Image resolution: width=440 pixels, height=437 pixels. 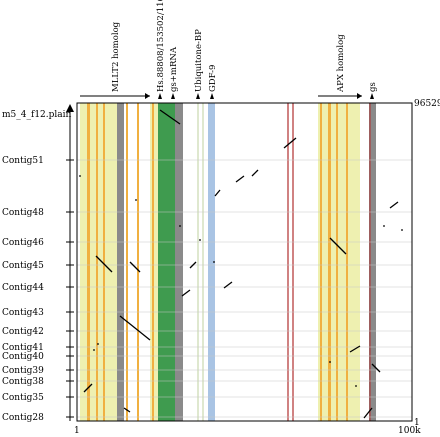 What do you see at coordinates (23, 357) in the screenshot?
I see `contig-label: Contig40` at bounding box center [23, 357].